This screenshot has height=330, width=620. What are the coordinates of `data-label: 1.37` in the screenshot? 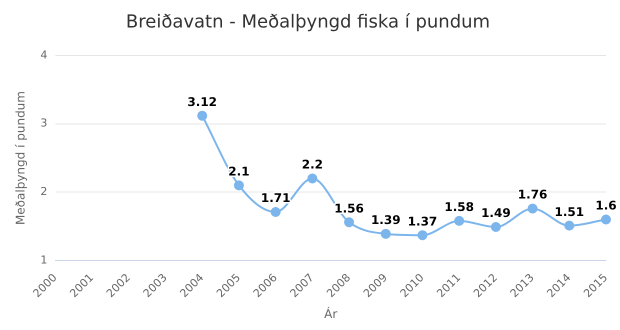 It's located at (423, 221).